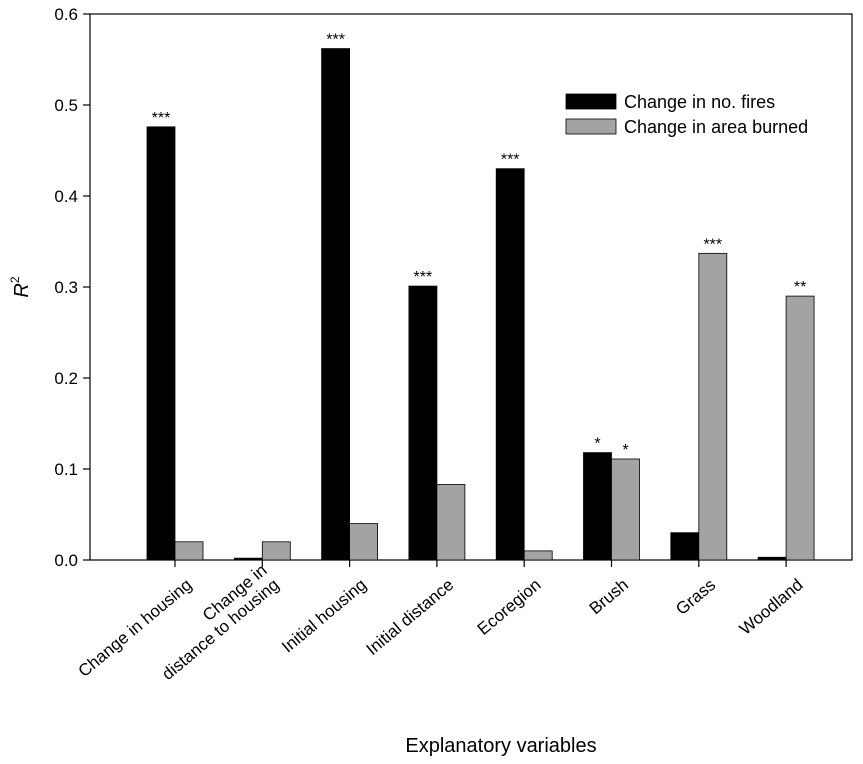 The width and height of the screenshot is (863, 764). Describe the element at coordinates (591, 126) in the screenshot. I see `legend-swatch-area-burned` at that location.